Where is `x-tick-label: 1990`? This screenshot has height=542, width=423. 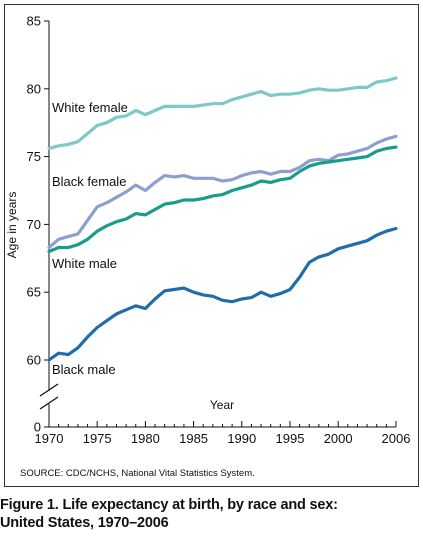
x-tick-label: 1990 is located at coordinates (241, 438).